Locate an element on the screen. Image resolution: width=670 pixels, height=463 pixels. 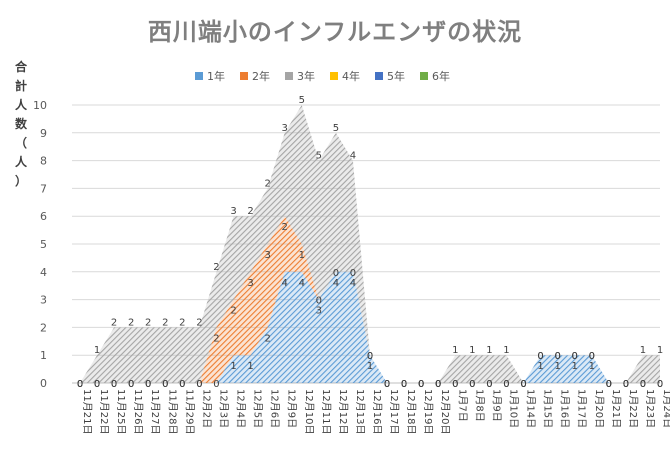
y-tick-label: 5 is located at coordinates (43, 244).